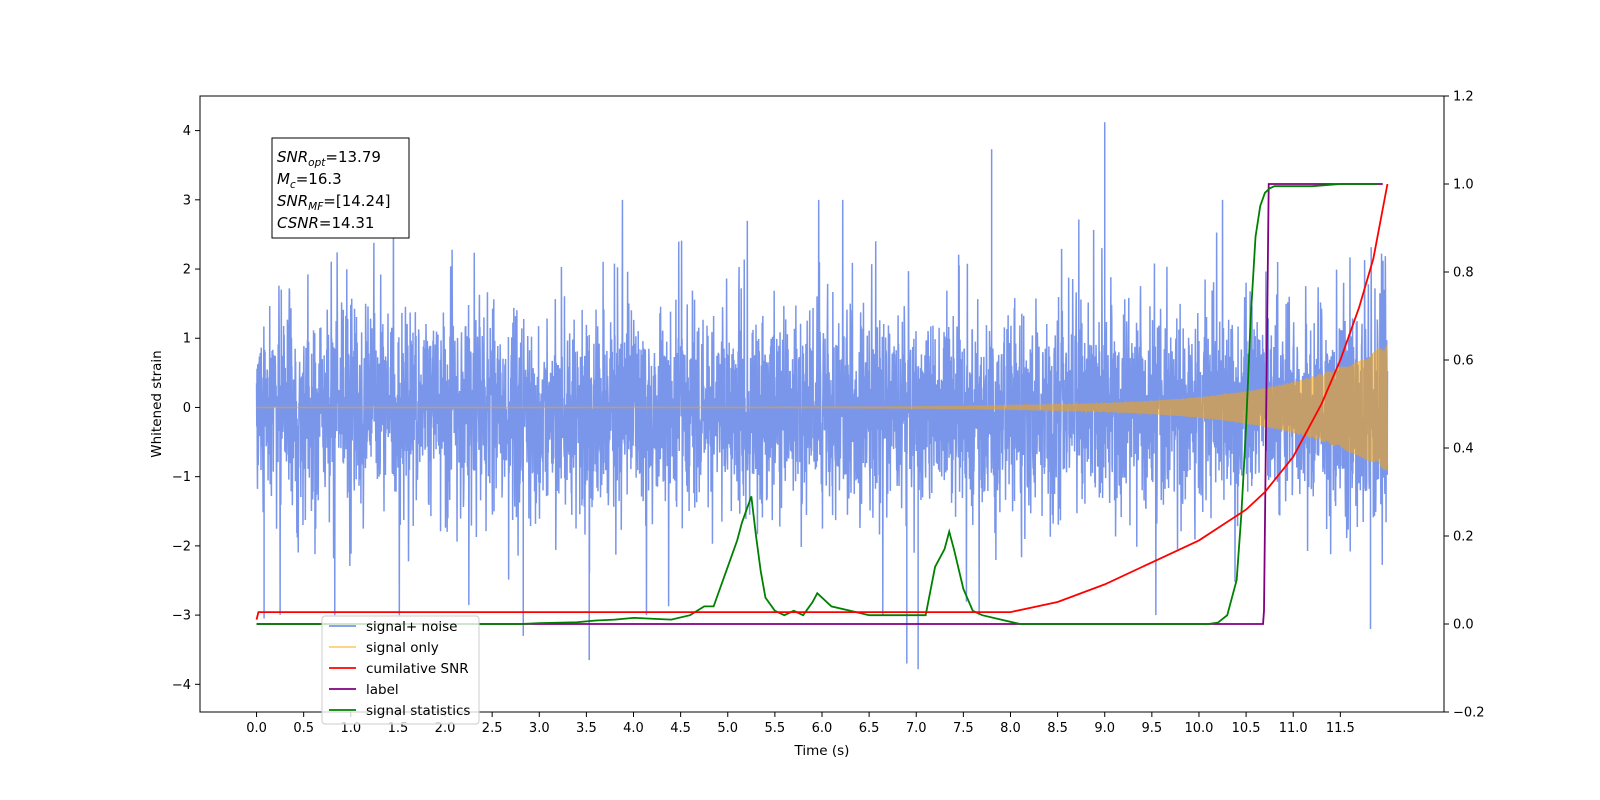 This screenshot has width=1600, height=800. I want to click on y-tick-label-right: 0.2, so click(1463, 537).